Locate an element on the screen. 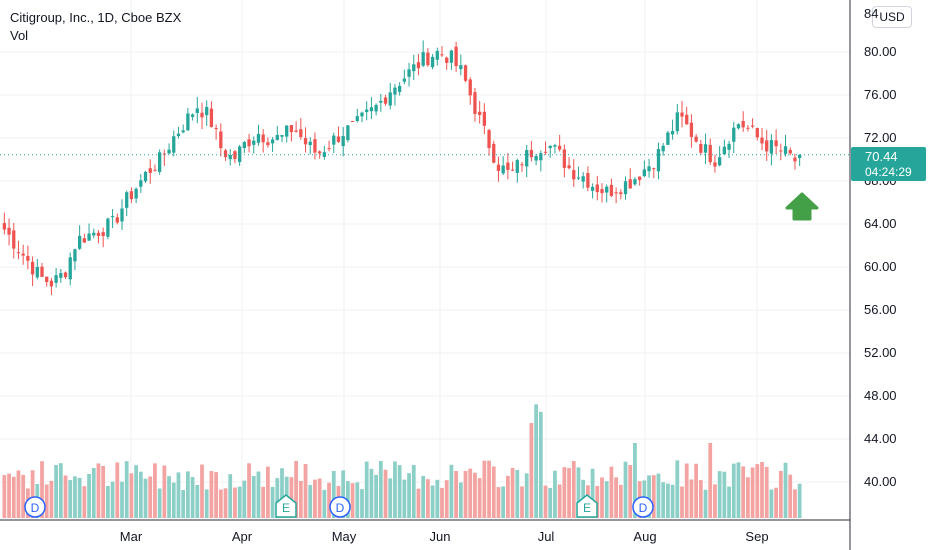  volume-indicator-label: Vol is located at coordinates (19, 35).